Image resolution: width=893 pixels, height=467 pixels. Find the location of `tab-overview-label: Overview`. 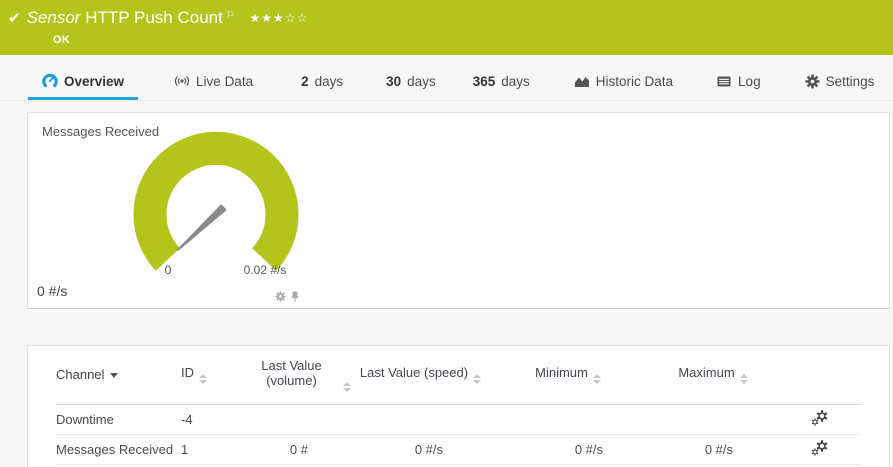

tab-overview-label: Overview is located at coordinates (94, 81).